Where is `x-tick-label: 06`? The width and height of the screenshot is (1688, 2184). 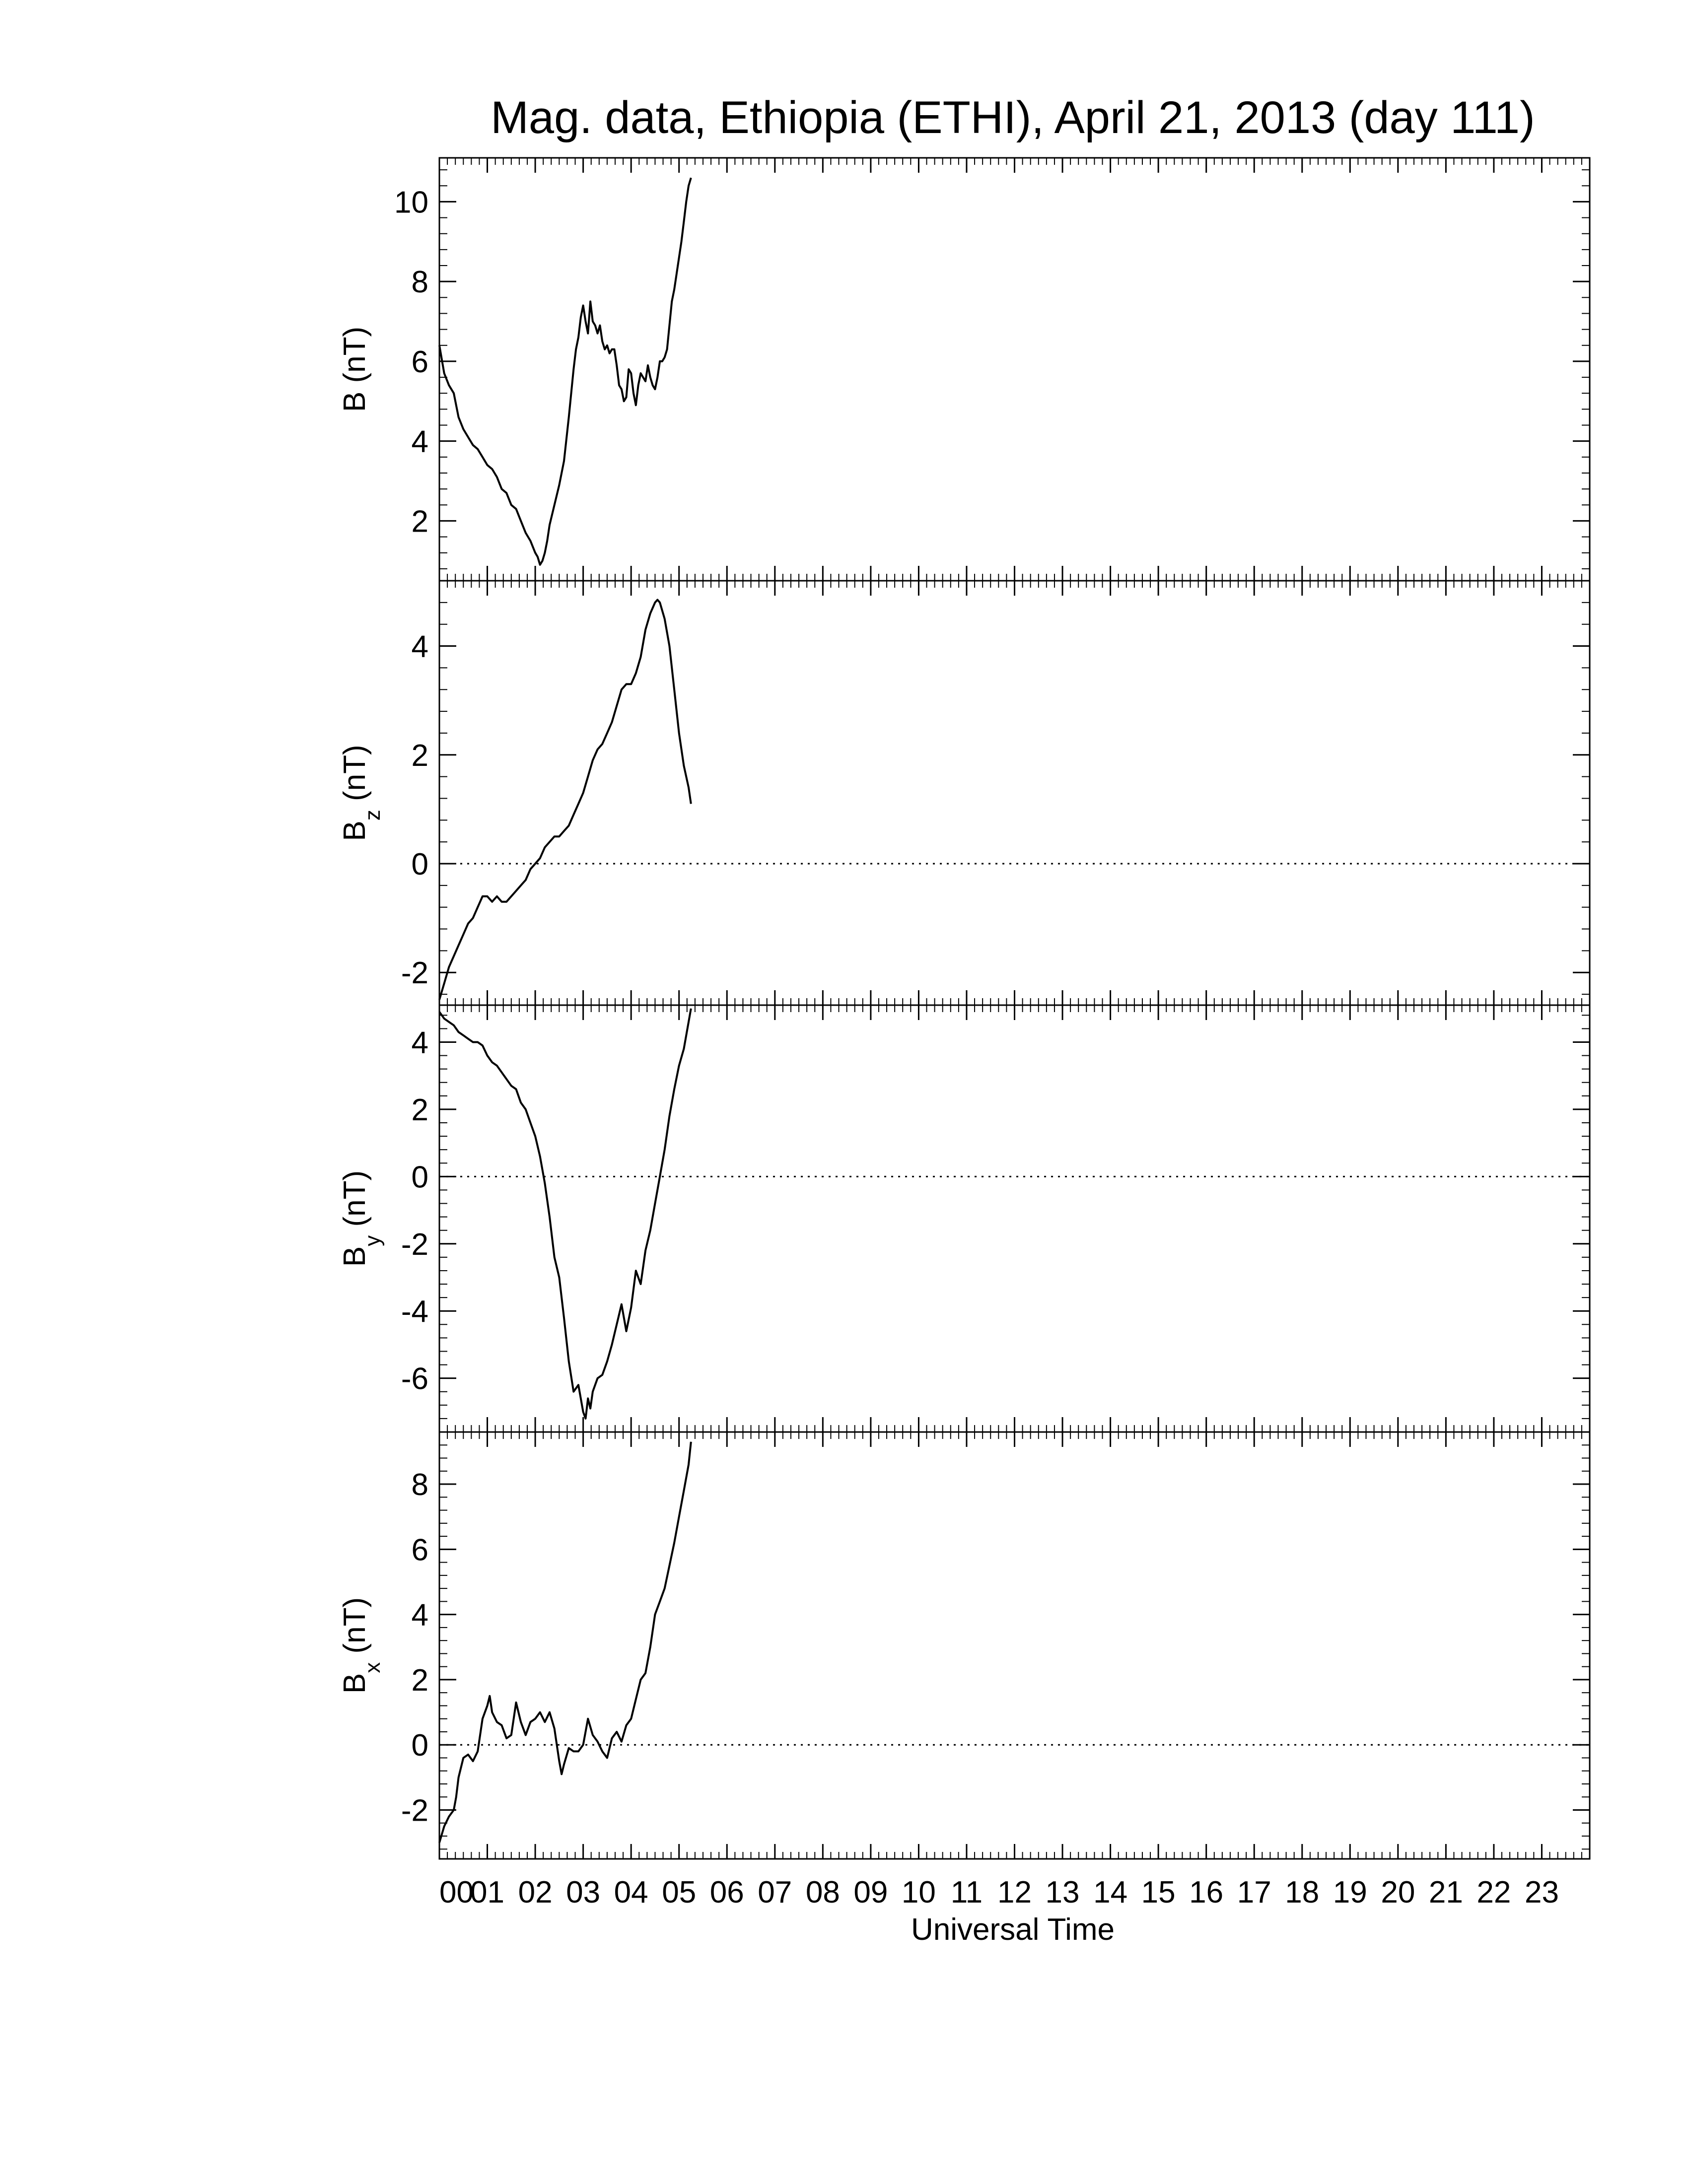 x-tick-label: 06 is located at coordinates (727, 1892).